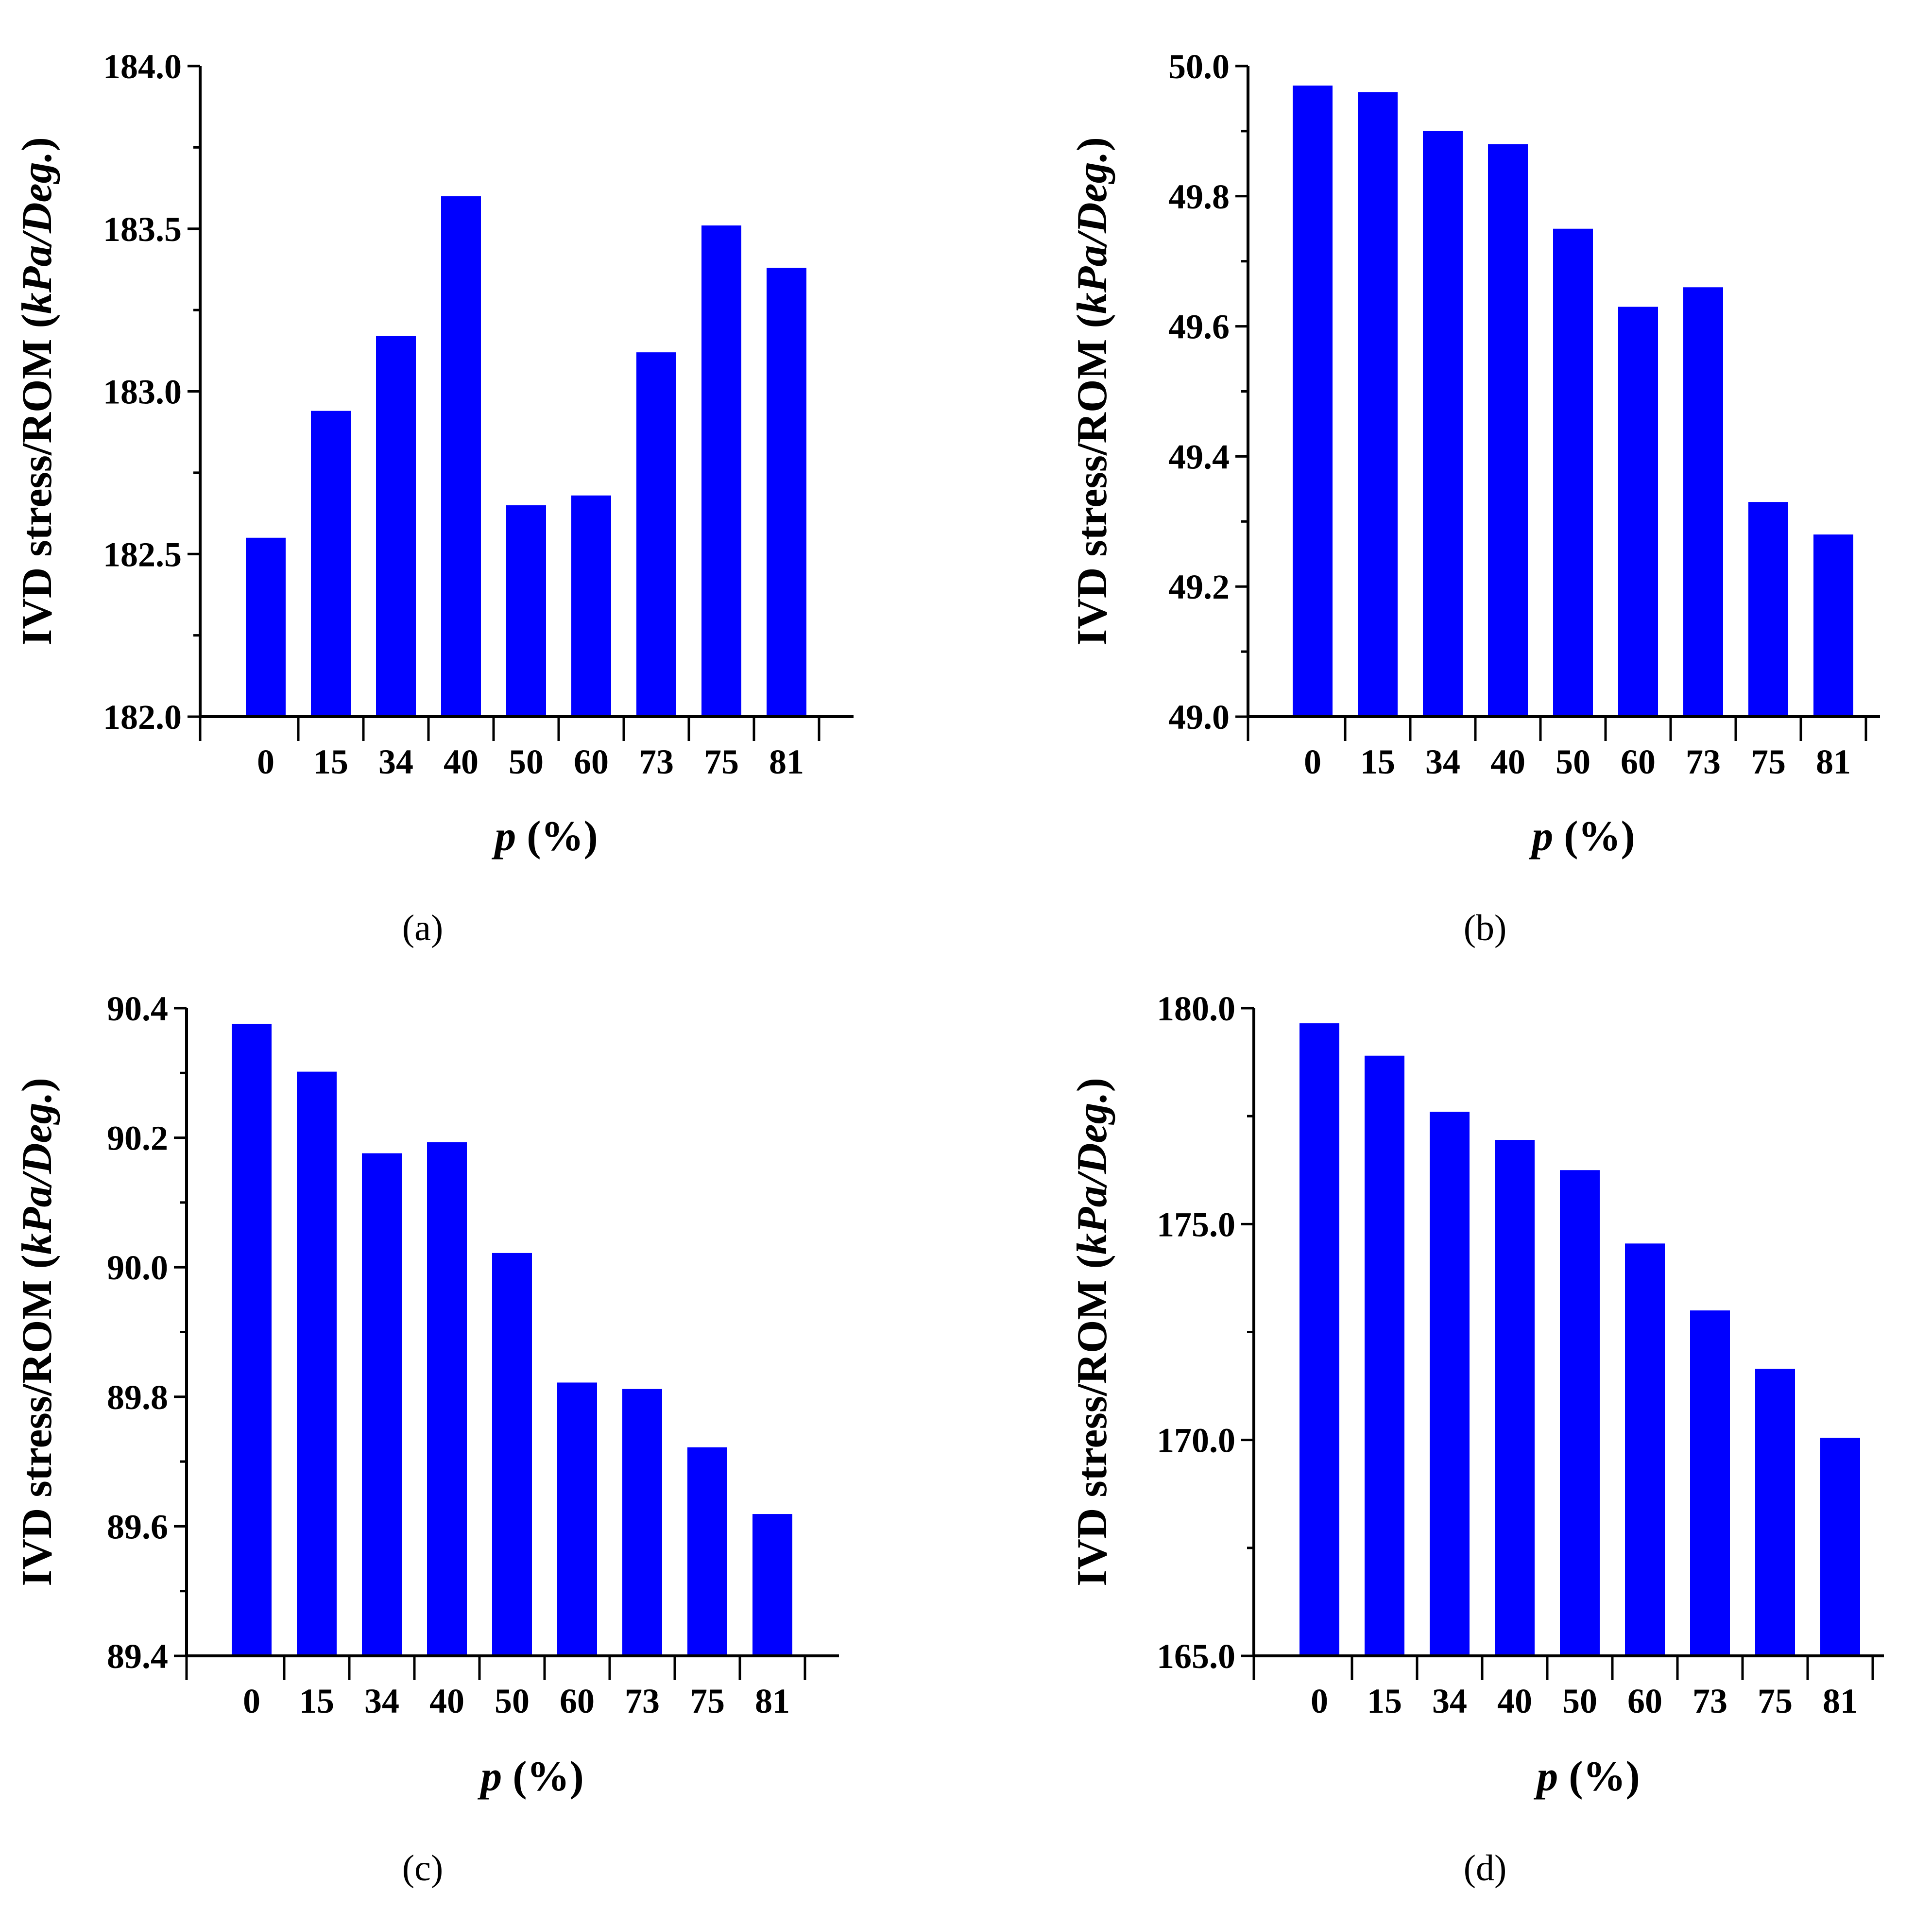 Image resolution: width=1932 pixels, height=1909 pixels. What do you see at coordinates (1199, 67) in the screenshot?
I see `y-tick-label: 50.0` at bounding box center [1199, 67].